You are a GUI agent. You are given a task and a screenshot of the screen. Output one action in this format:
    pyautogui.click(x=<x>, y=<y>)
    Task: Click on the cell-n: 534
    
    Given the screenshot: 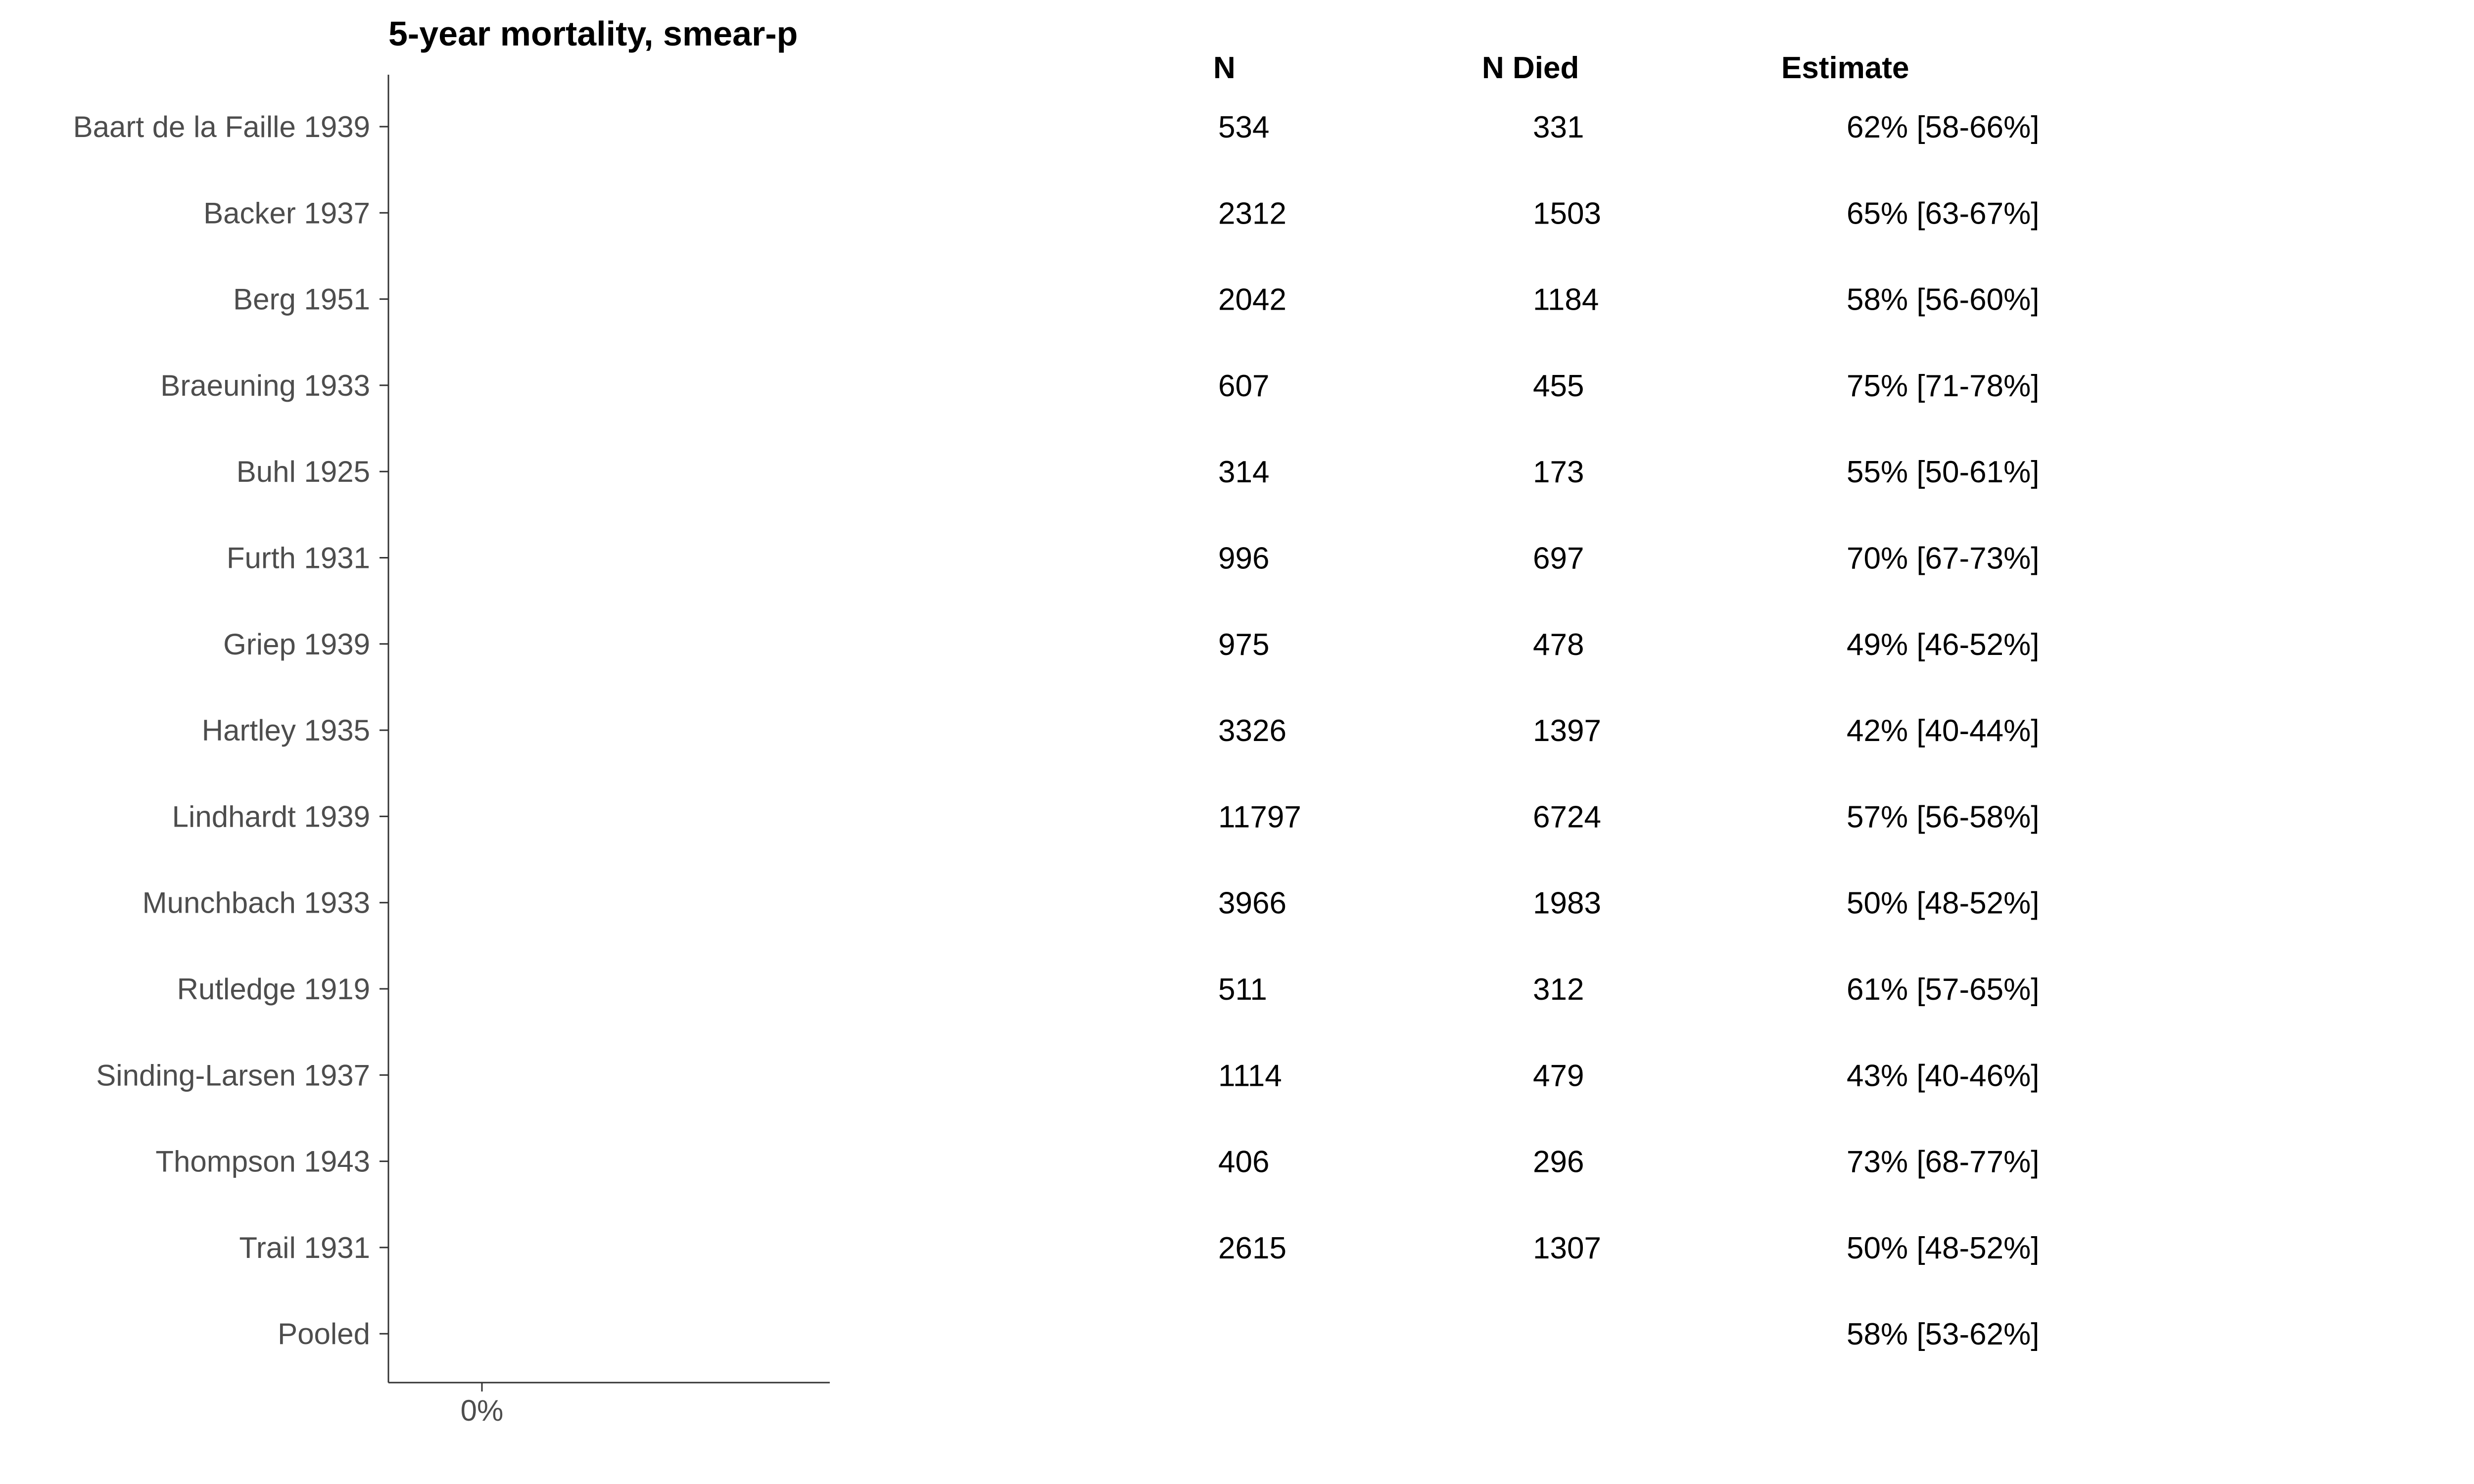 What is the action you would take?
    pyautogui.click(x=1244, y=127)
    